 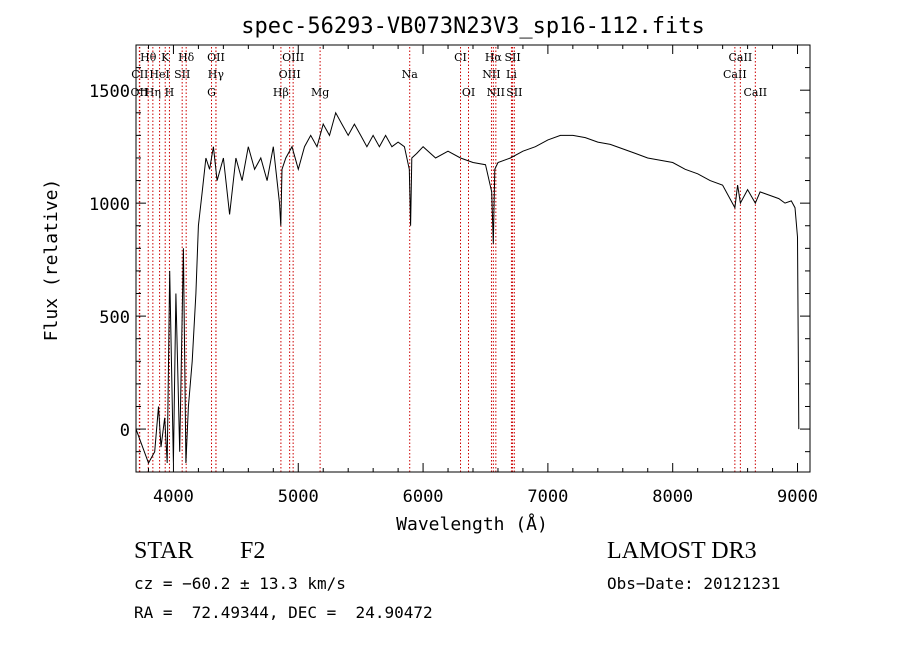 I want to click on y-tick-label: 1500, so click(x=109, y=92).